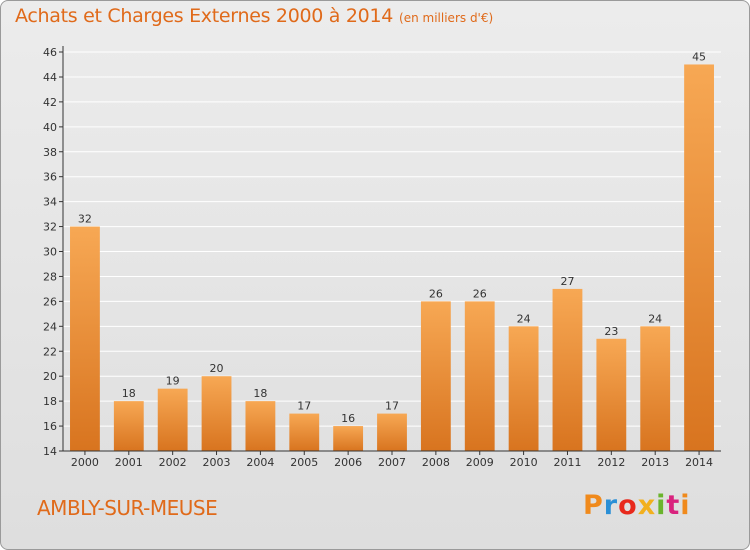 Image resolution: width=750 pixels, height=550 pixels. I want to click on x-tick-label: 2002, so click(173, 462).